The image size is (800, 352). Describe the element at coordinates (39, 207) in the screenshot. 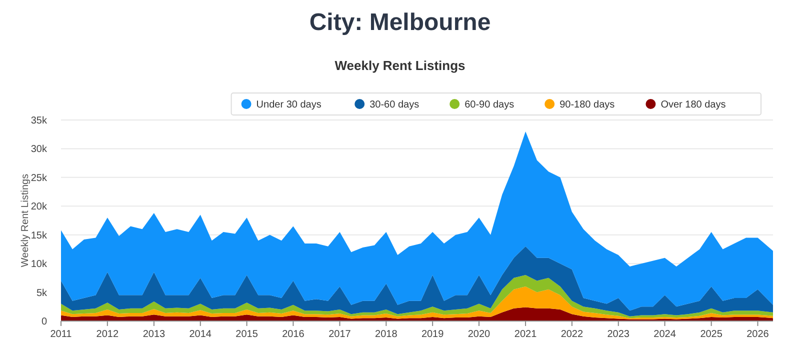

I see `y-tick-label: 20k` at that location.